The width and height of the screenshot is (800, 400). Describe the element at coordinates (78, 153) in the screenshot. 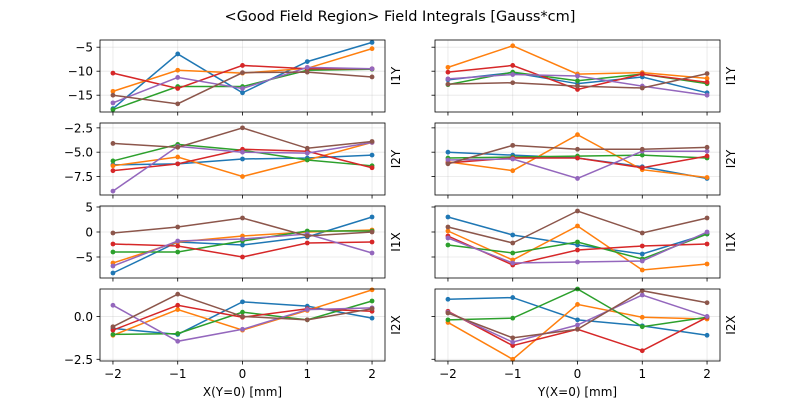

I see `y-tick-label: −5.0` at that location.